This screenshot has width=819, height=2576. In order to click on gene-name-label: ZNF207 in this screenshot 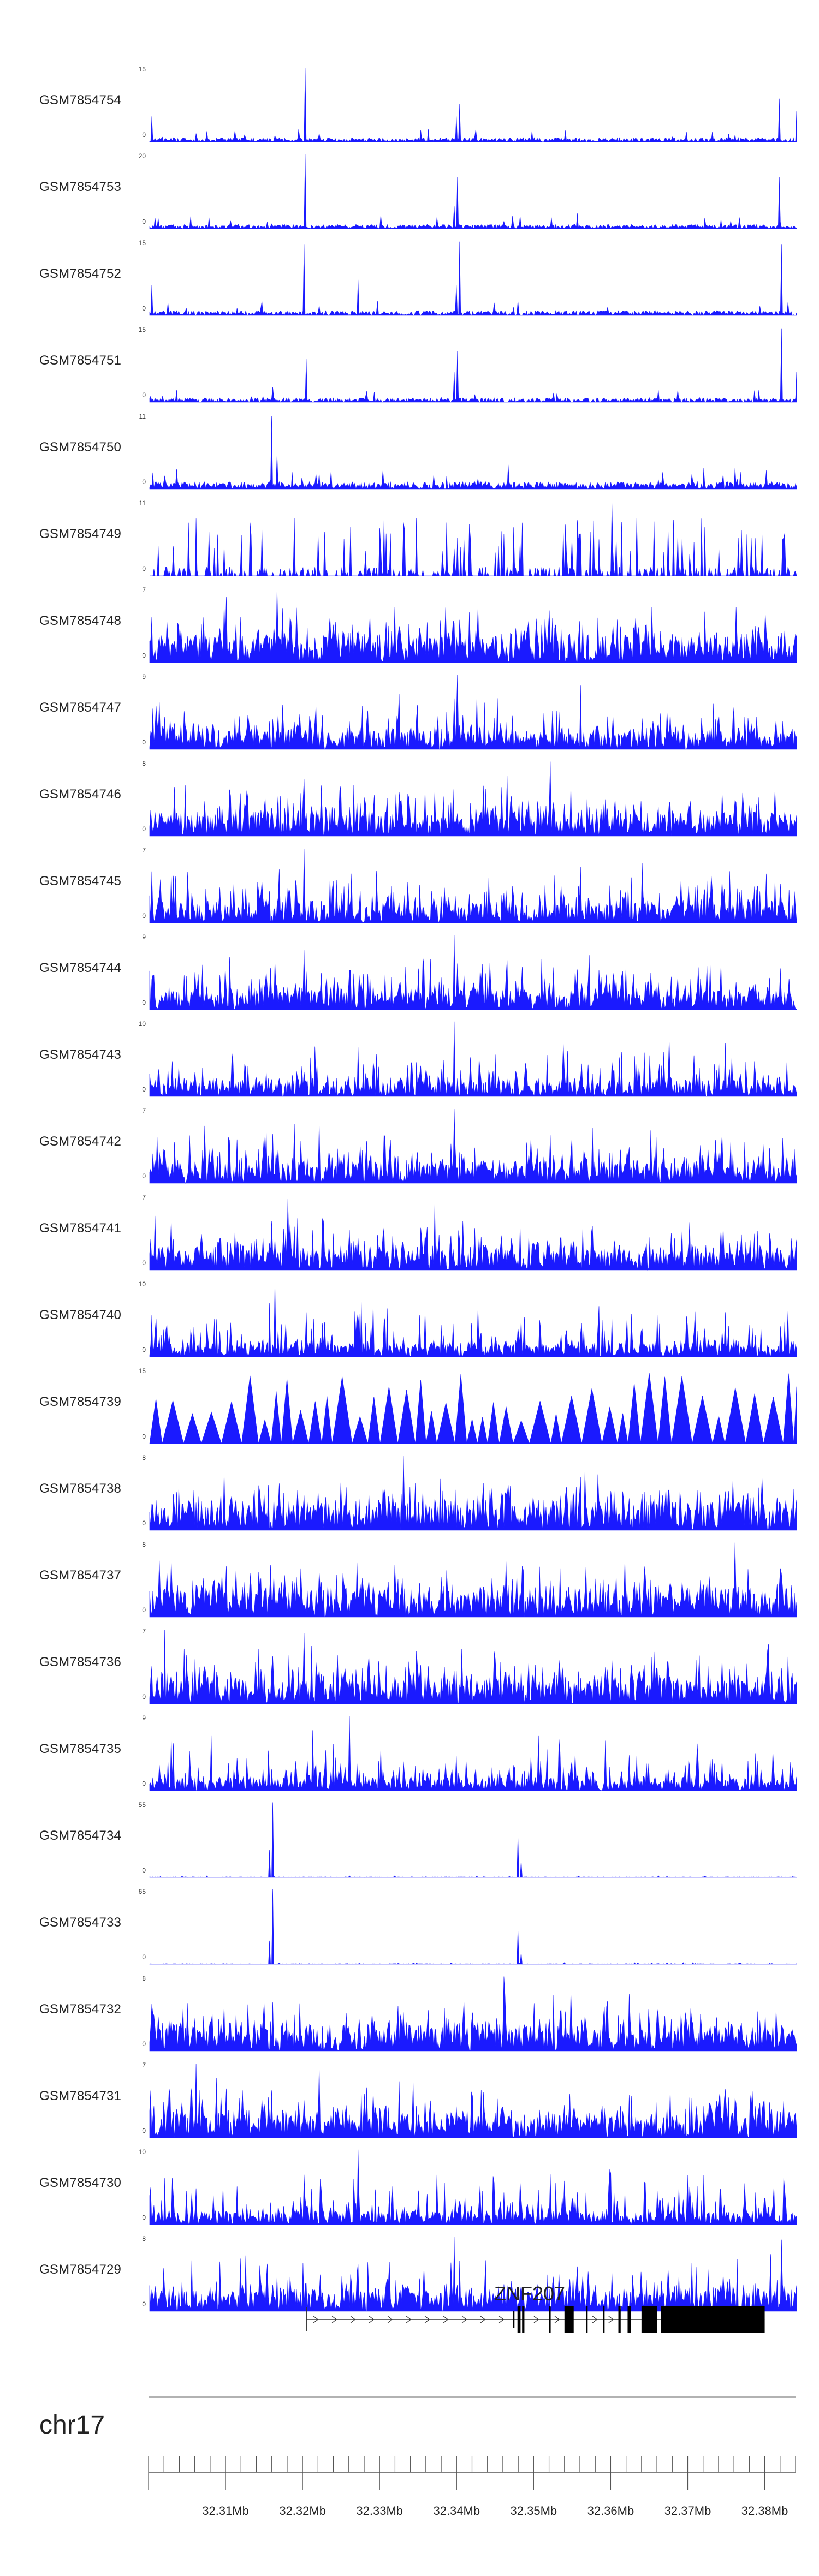, I will do `click(530, 2293)`.